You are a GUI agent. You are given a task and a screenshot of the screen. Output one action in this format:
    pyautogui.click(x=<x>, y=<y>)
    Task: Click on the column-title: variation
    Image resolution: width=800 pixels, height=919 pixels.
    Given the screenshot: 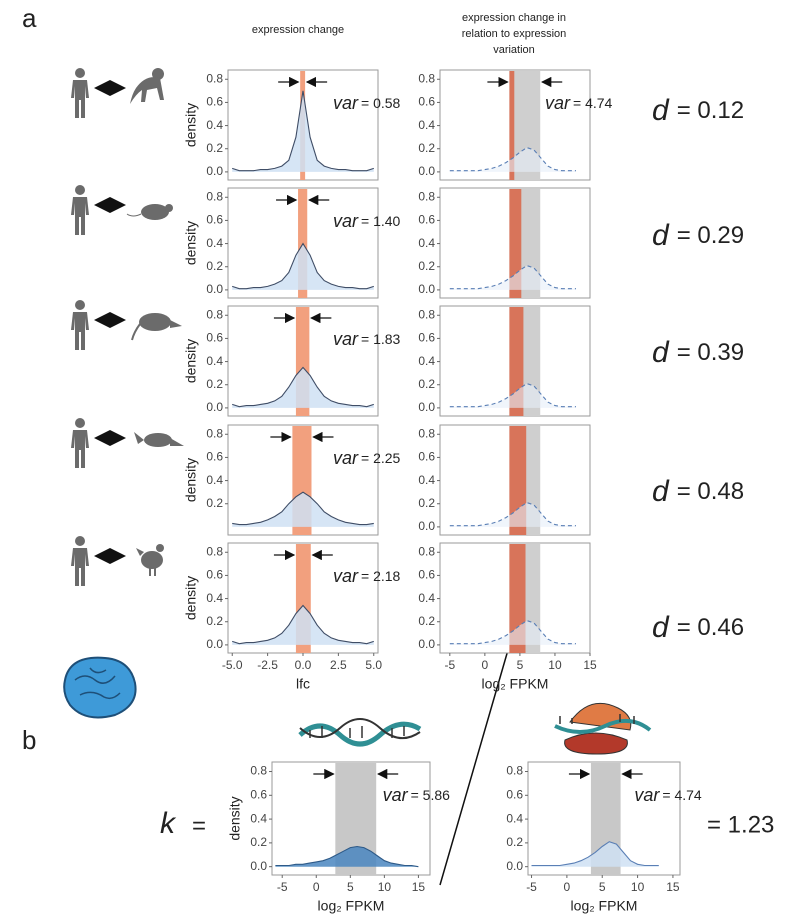 What is the action you would take?
    pyautogui.click(x=514, y=50)
    